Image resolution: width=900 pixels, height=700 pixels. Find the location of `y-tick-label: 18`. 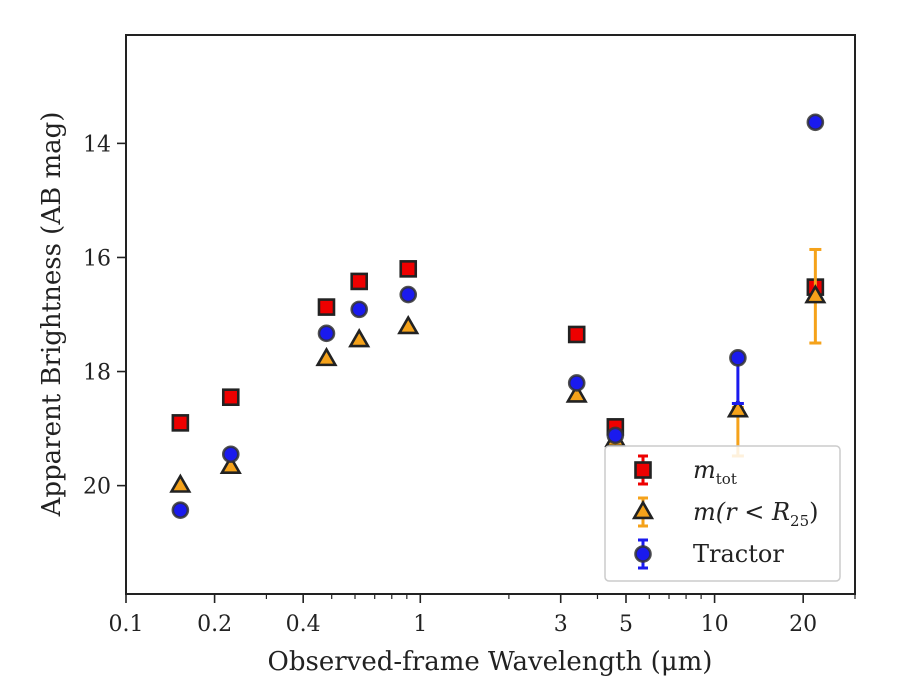

y-tick-label: 18 is located at coordinates (97, 373).